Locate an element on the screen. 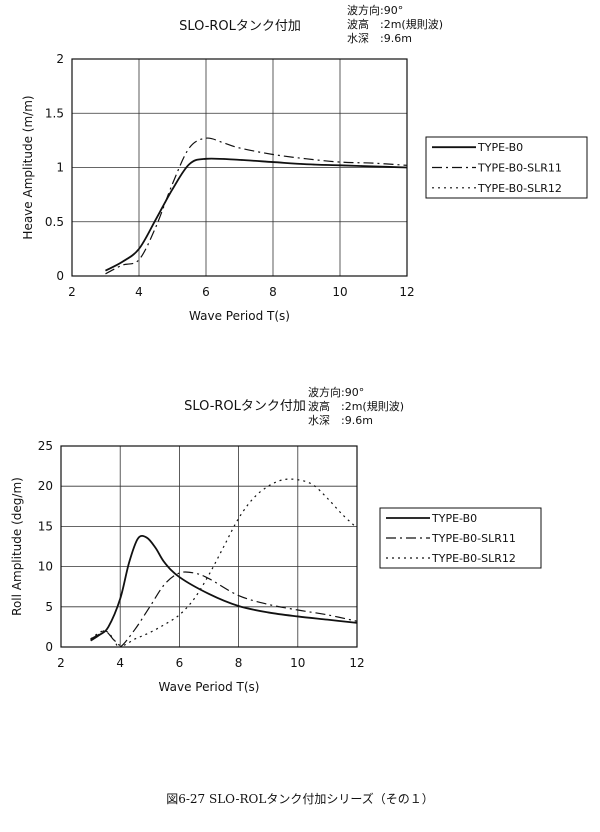  y-tick-label: 1 is located at coordinates (60, 168).